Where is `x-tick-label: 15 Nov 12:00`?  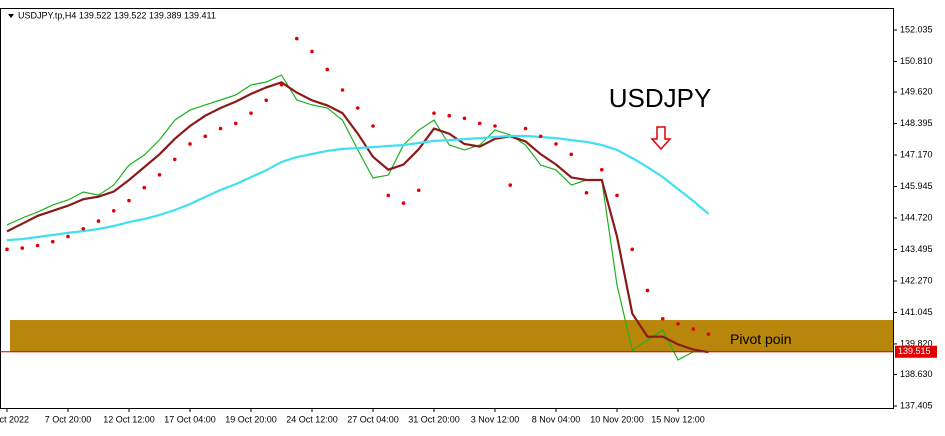 x-tick-label: 15 Nov 12:00 is located at coordinates (678, 419).